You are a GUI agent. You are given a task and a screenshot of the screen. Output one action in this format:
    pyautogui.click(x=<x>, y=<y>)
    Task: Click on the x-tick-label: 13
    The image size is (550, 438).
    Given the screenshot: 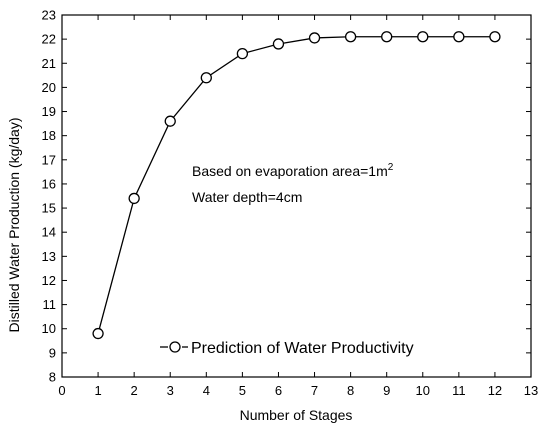 What is the action you would take?
    pyautogui.click(x=531, y=390)
    